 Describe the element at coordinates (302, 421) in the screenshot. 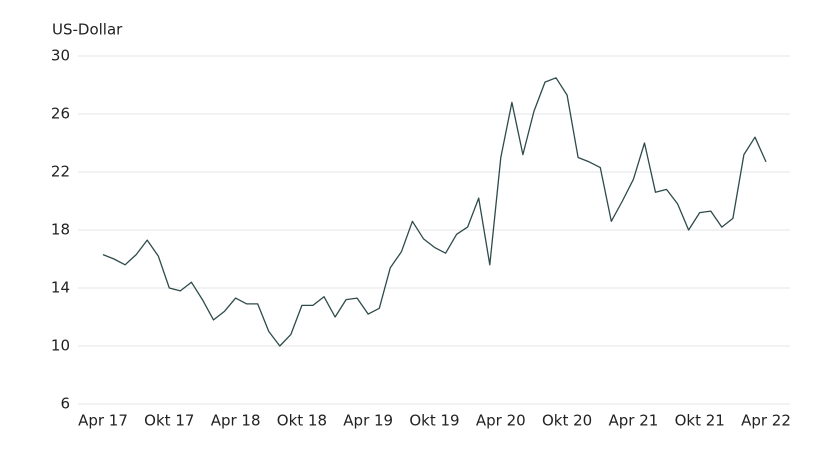

I see `x-tick-label: Okt 18` at that location.